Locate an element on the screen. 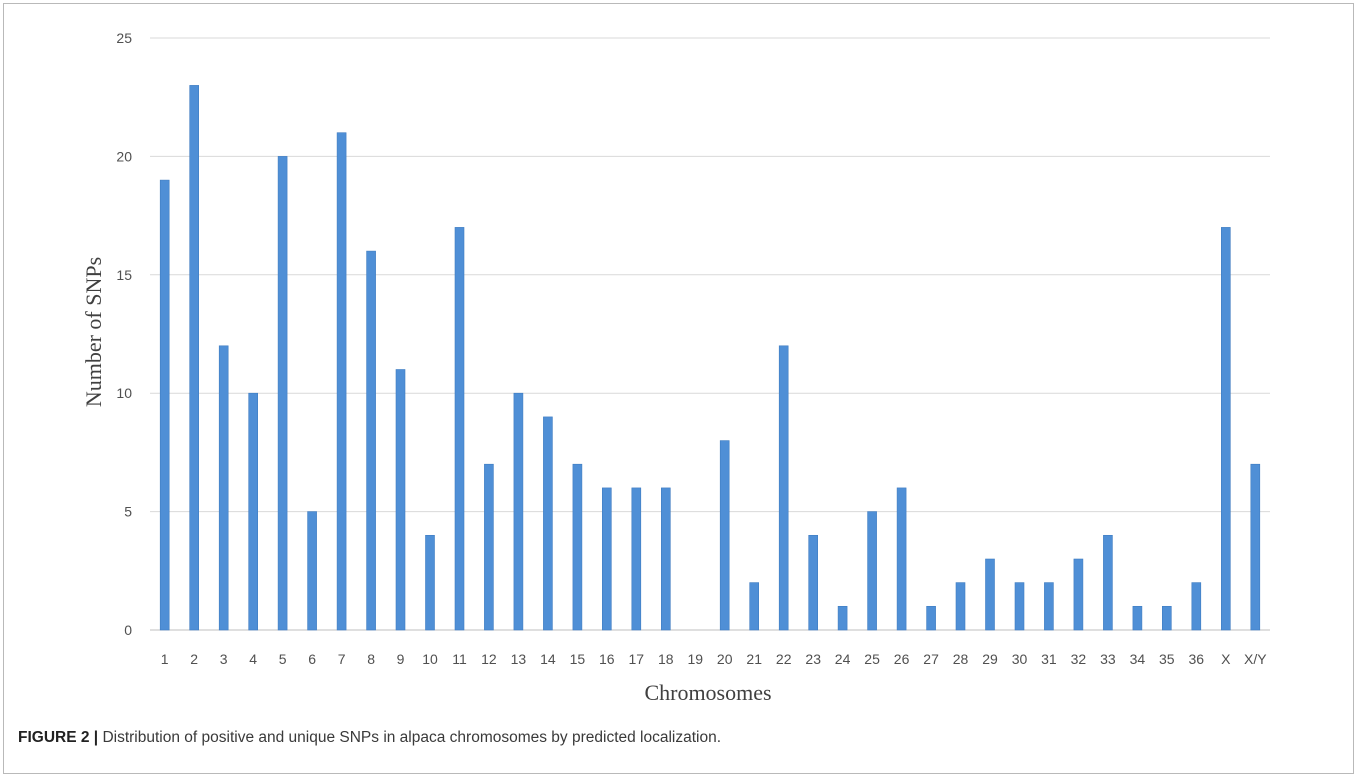 The height and width of the screenshot is (777, 1357). y-tick-label: 5 is located at coordinates (128, 512).